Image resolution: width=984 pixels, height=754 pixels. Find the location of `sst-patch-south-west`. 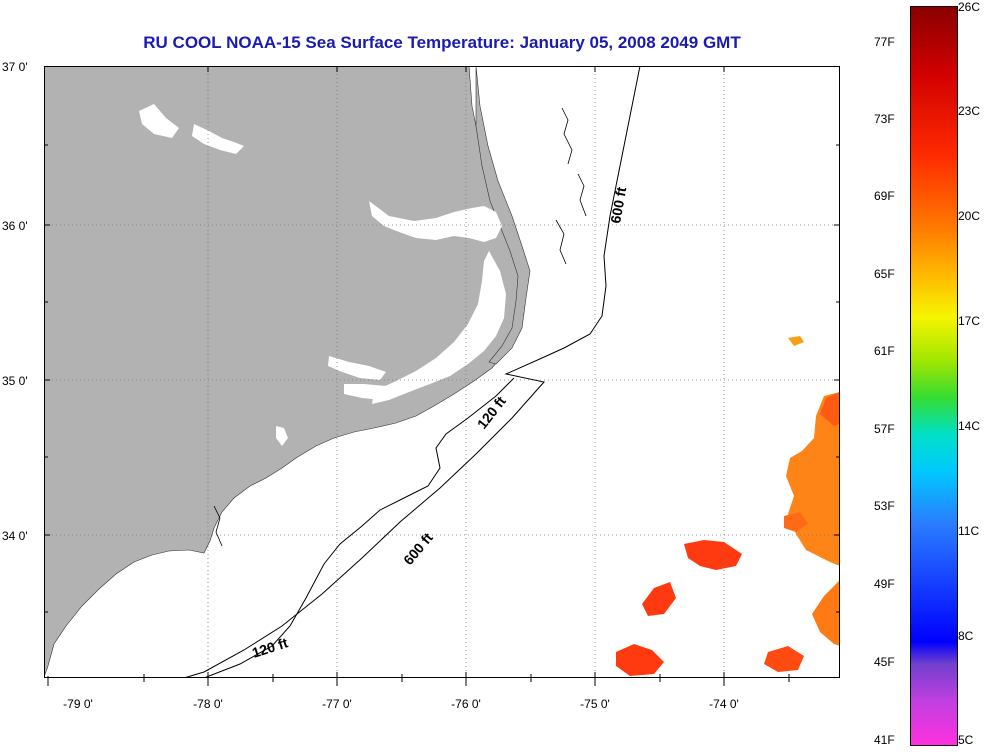

sst-patch-south-west is located at coordinates (640, 660).